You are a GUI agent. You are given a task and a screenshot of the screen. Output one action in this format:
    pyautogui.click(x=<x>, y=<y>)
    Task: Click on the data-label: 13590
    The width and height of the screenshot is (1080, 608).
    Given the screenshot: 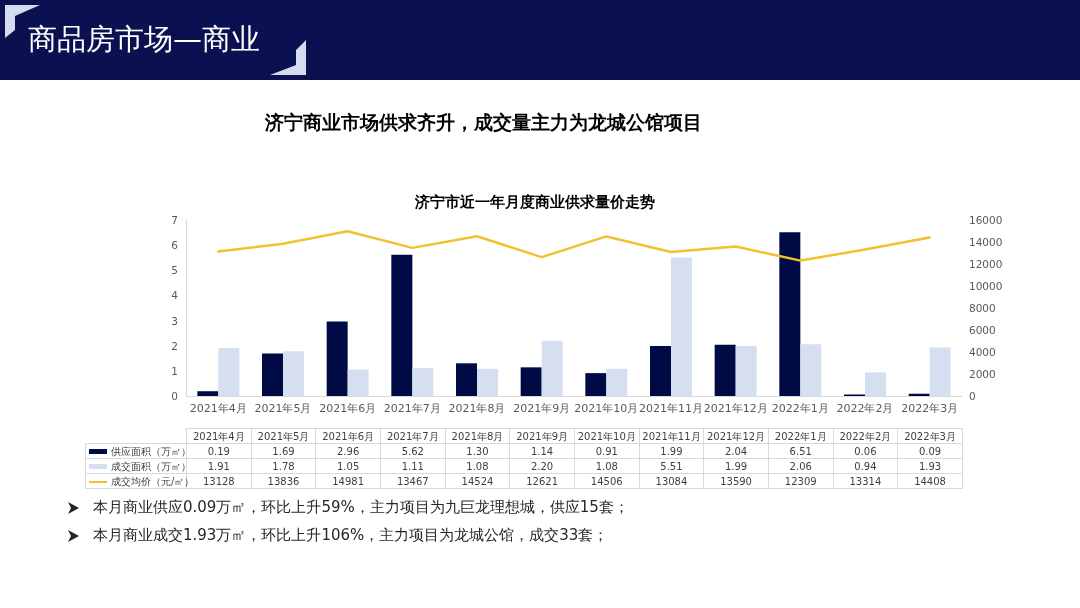 What is the action you would take?
    pyautogui.click(x=736, y=481)
    